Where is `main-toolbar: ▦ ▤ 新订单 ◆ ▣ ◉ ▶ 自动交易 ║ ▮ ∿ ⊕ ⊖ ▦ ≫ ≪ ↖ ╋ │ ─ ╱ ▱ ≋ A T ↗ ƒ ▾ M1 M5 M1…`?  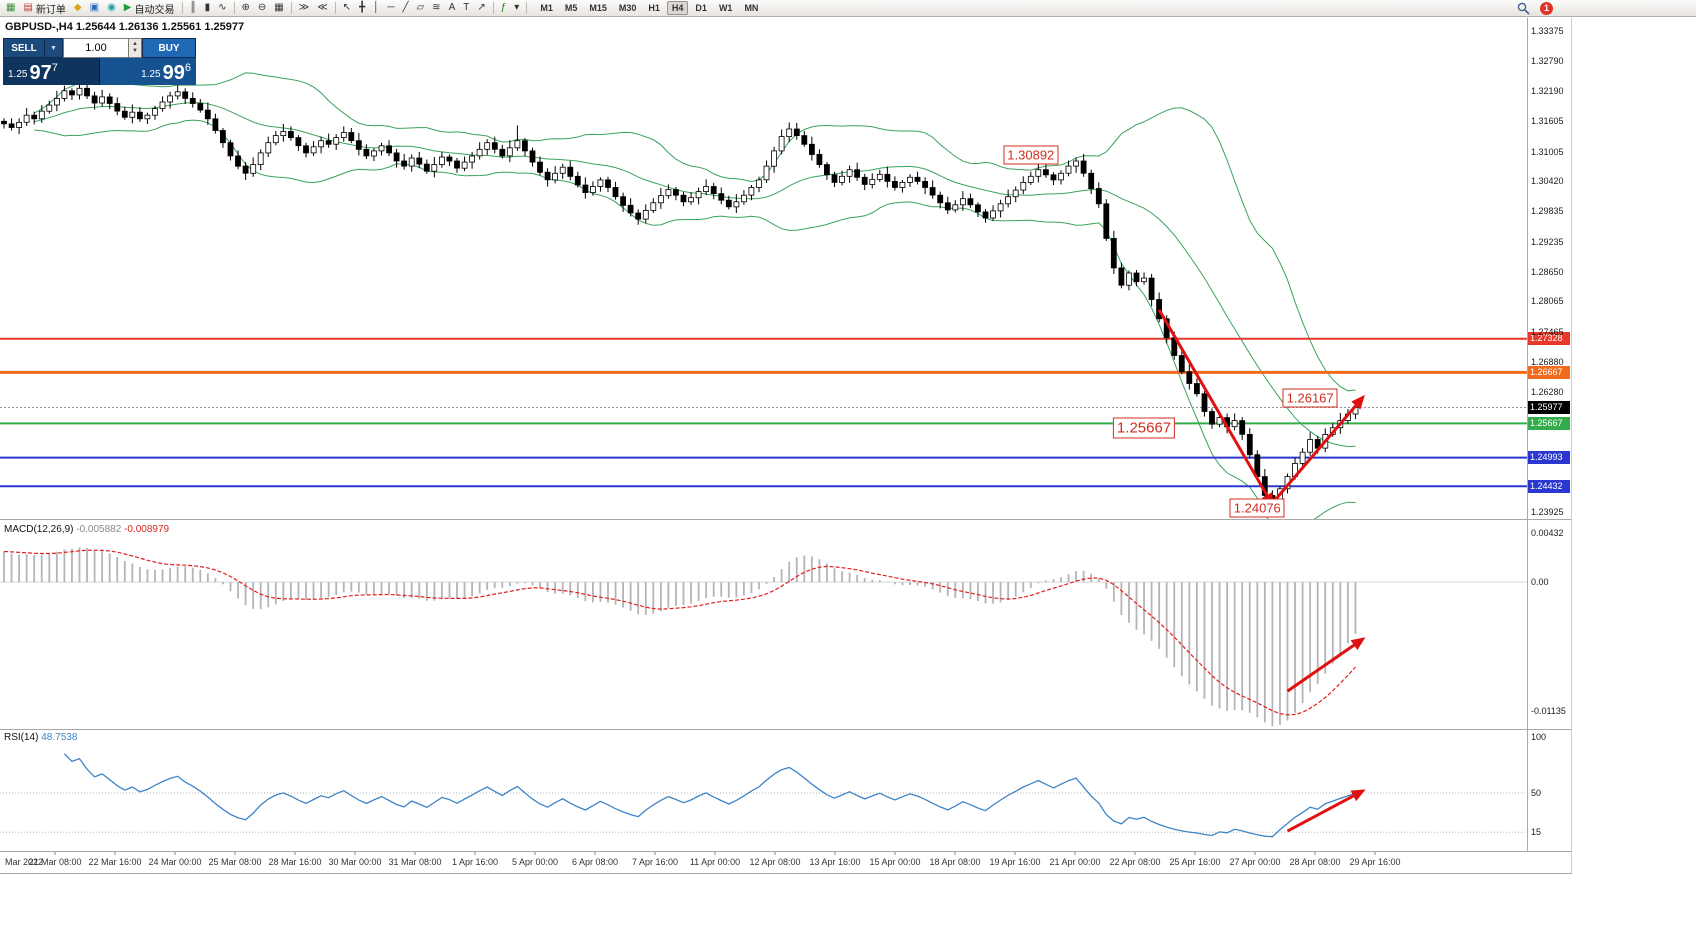 main-toolbar: ▦ ▤ 新订单 ◆ ▣ ◉ ▶ 自动交易 ║ ▮ ∿ ⊕ ⊖ ▦ ≫ ≪ ↖ ╋ │ ─ ╱ ▱ ≋ A T ↗ ƒ ▾ M1 M5 M1… is located at coordinates (848, 8).